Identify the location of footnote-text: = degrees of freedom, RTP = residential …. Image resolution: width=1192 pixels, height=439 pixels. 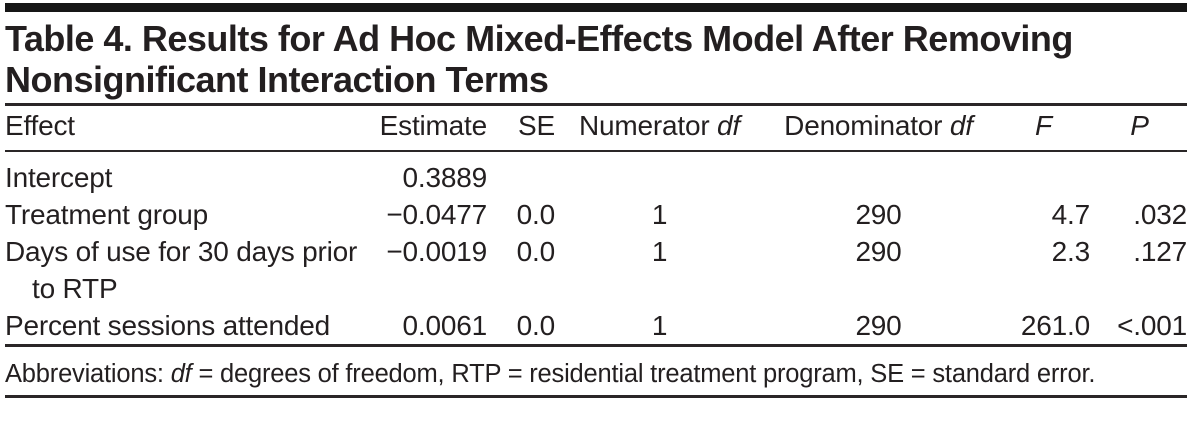
(643, 374).